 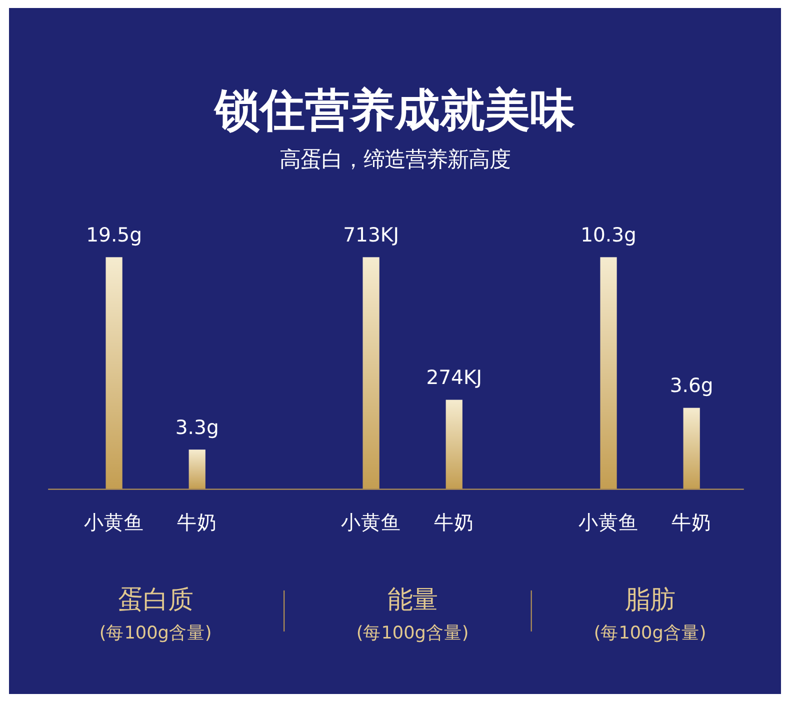 What do you see at coordinates (692, 386) in the screenshot?
I see `data-label: 3.6g` at bounding box center [692, 386].